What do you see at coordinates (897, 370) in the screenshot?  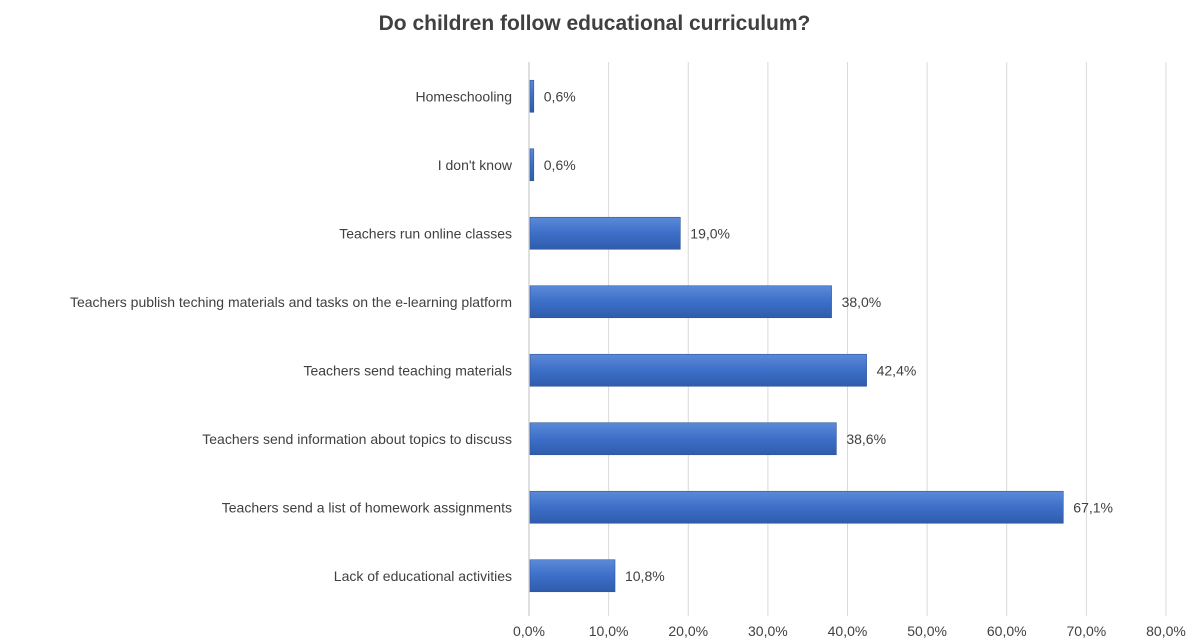 I see `data-label: 42,4%` at bounding box center [897, 370].